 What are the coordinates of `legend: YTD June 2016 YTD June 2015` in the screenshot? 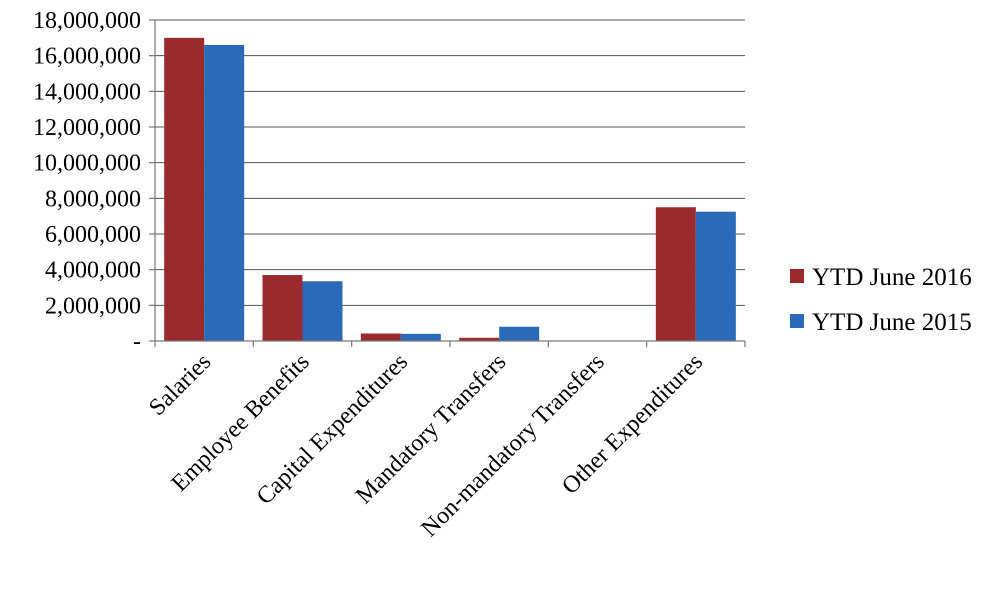 It's located at (881, 300).